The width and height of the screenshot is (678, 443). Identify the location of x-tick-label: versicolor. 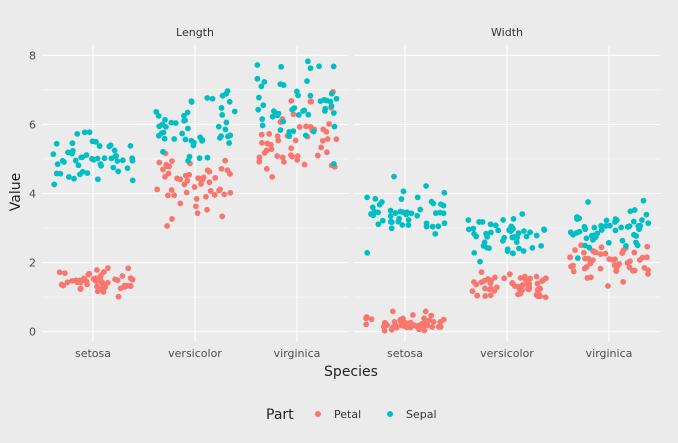
(195, 353).